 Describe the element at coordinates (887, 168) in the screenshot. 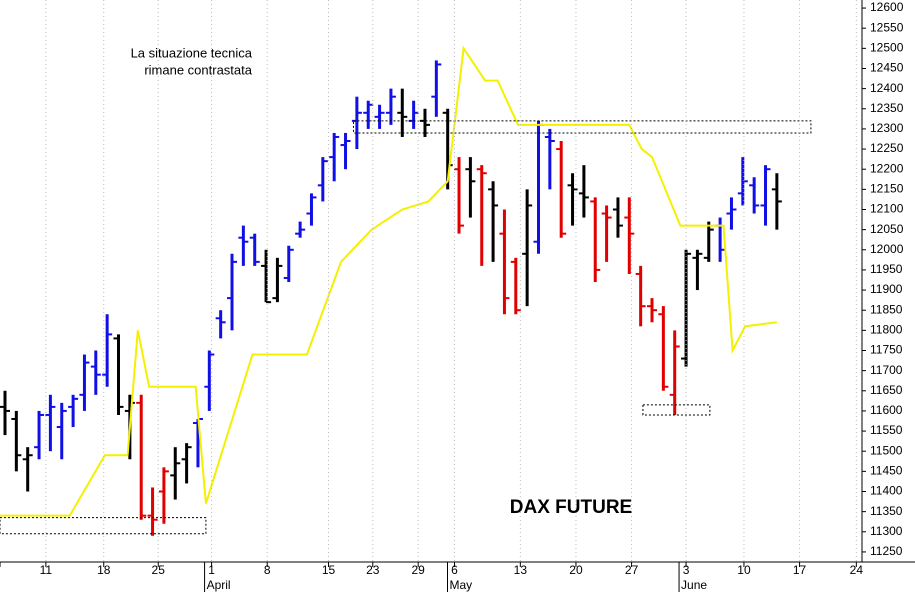

I see `y-tick-label: 12200` at that location.